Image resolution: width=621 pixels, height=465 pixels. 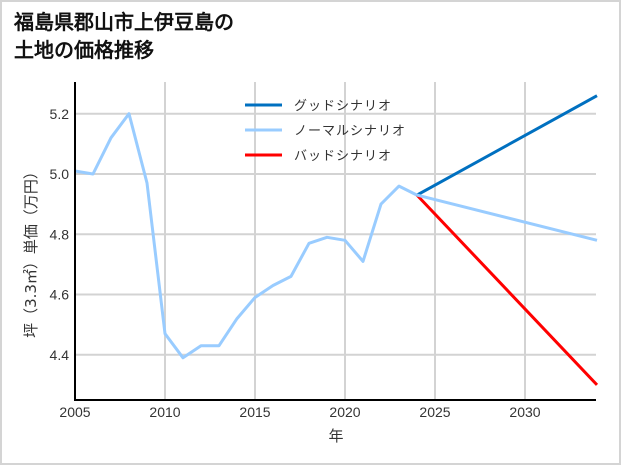 I want to click on x-tick-label: 2010, so click(x=164, y=412).